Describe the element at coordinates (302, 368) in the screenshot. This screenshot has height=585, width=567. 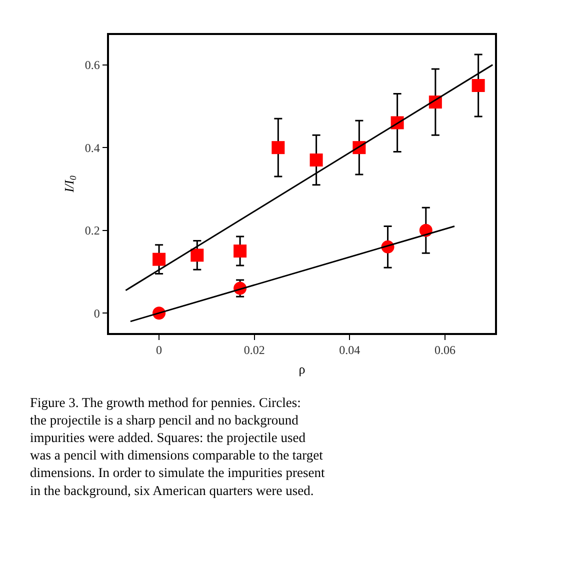
I see `x-axis-title: ρ` at that location.